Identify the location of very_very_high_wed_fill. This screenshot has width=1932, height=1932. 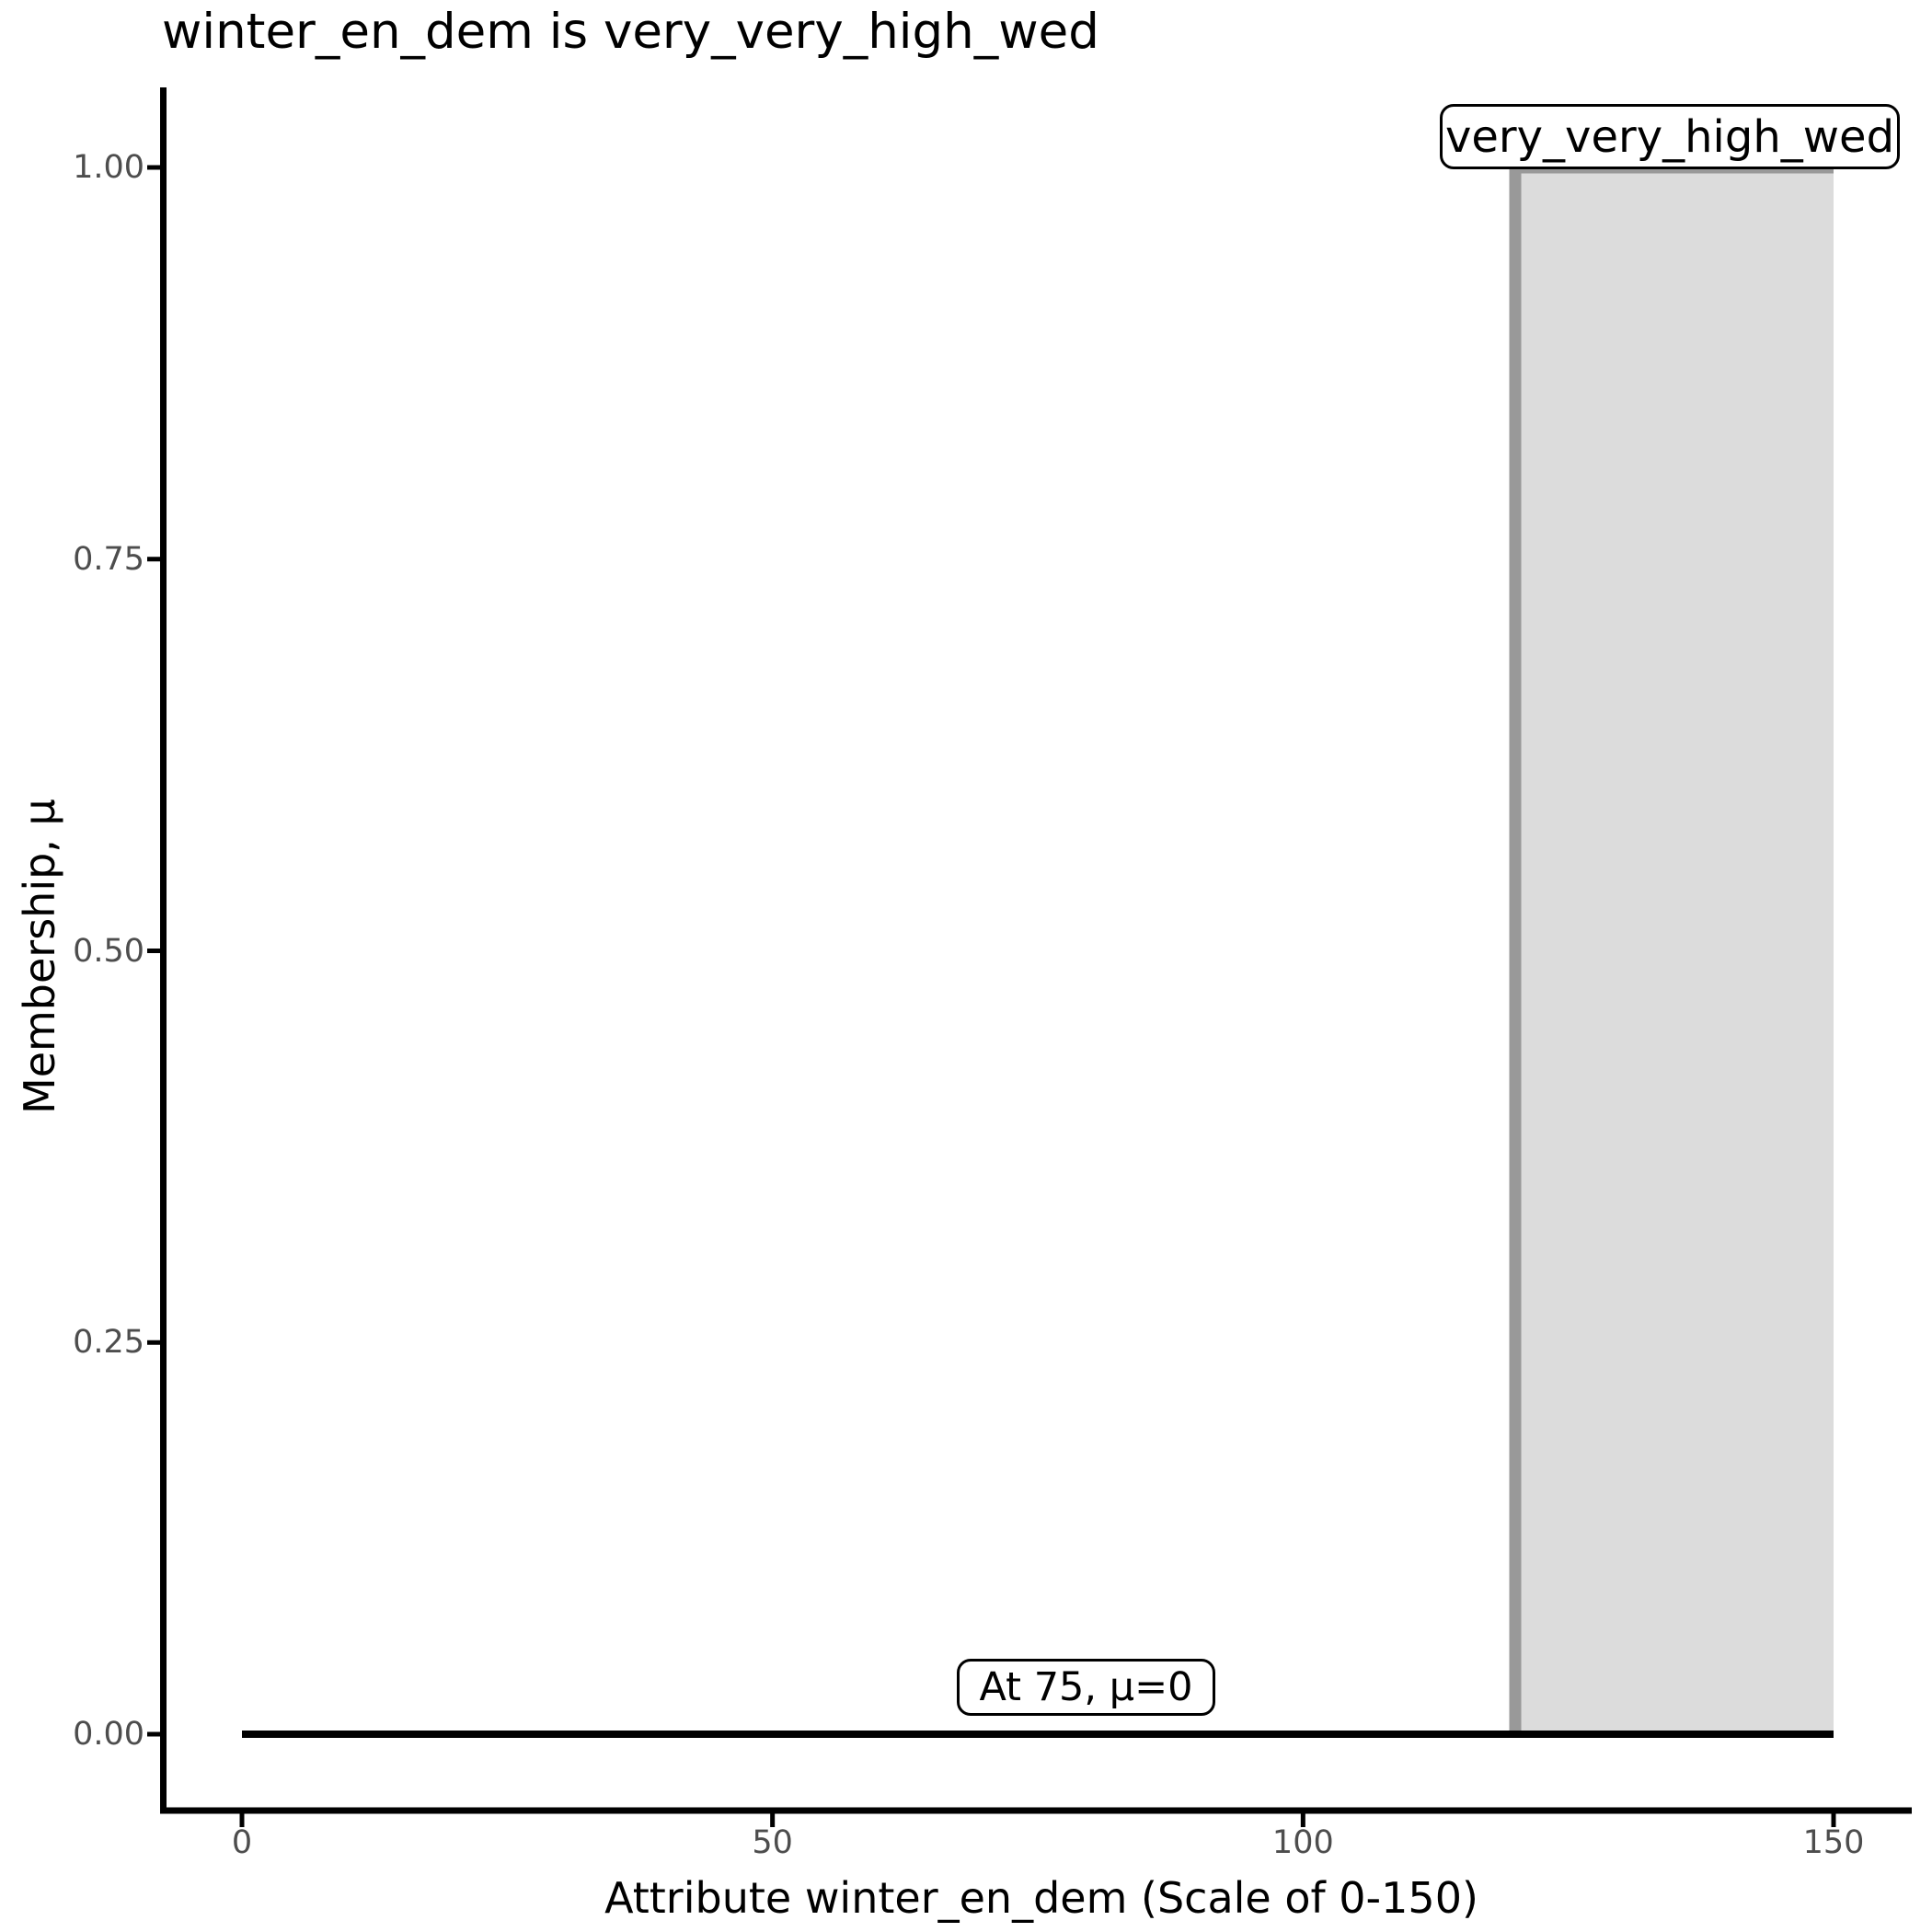
(1674, 951).